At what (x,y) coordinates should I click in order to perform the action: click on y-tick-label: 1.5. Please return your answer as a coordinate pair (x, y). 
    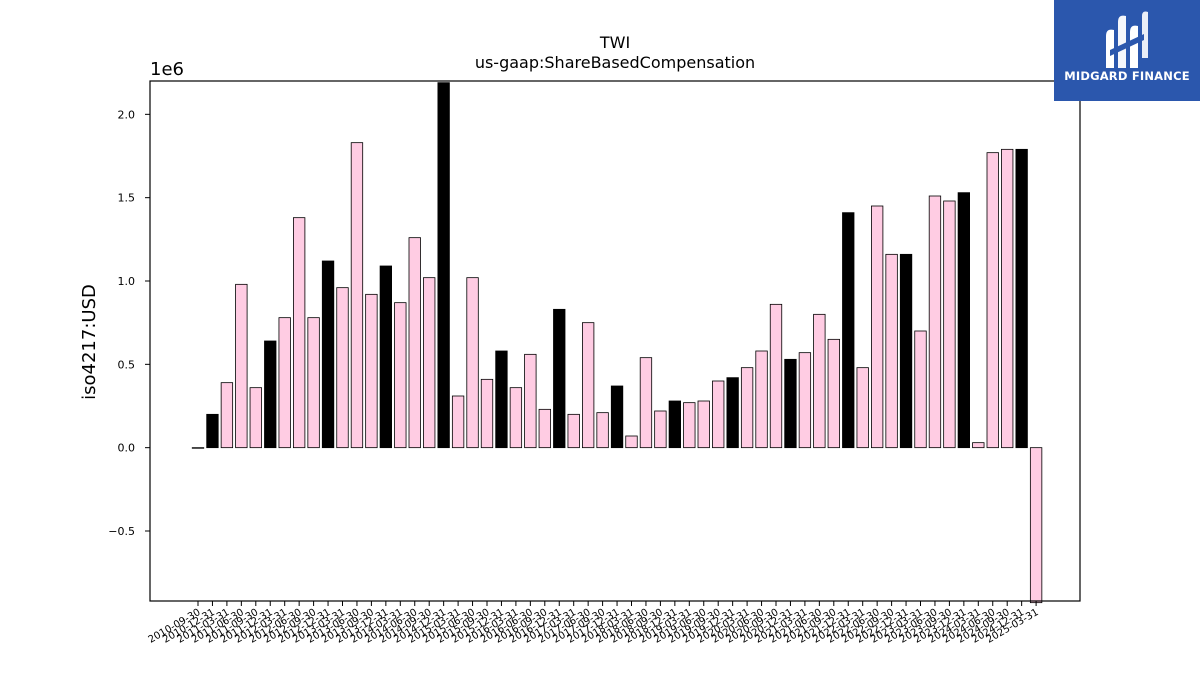
    Looking at the image, I should click on (127, 198).